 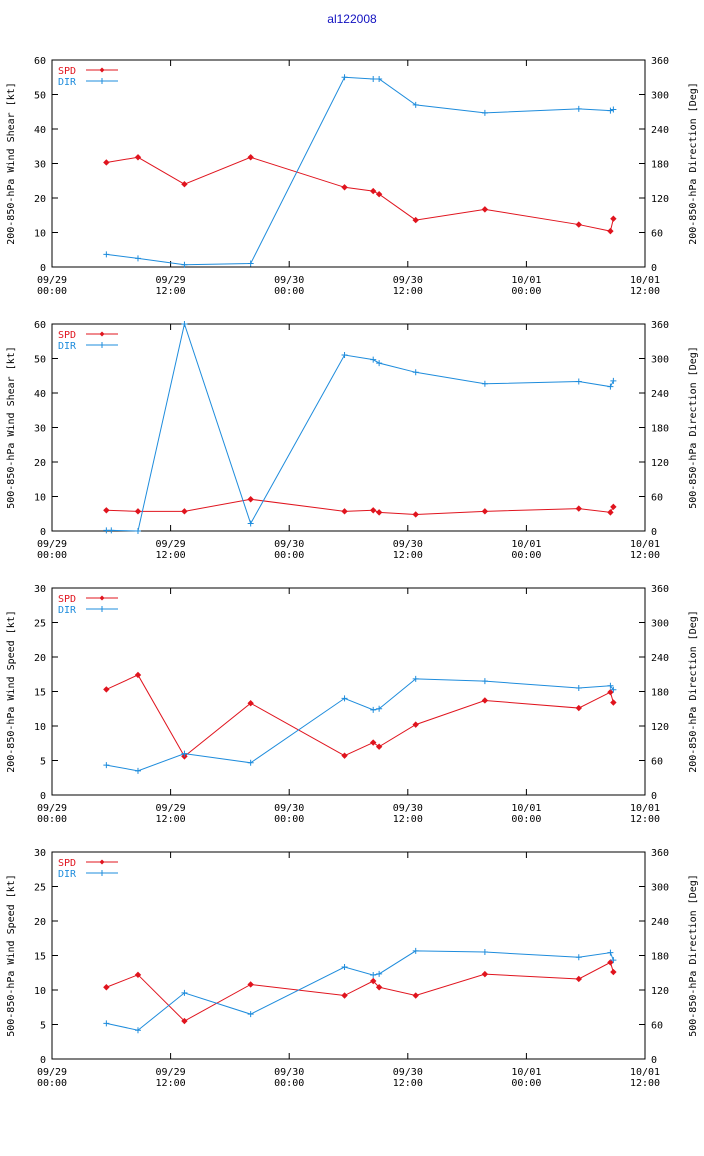 What do you see at coordinates (360, 716) in the screenshot?
I see `series-line-spd` at bounding box center [360, 716].